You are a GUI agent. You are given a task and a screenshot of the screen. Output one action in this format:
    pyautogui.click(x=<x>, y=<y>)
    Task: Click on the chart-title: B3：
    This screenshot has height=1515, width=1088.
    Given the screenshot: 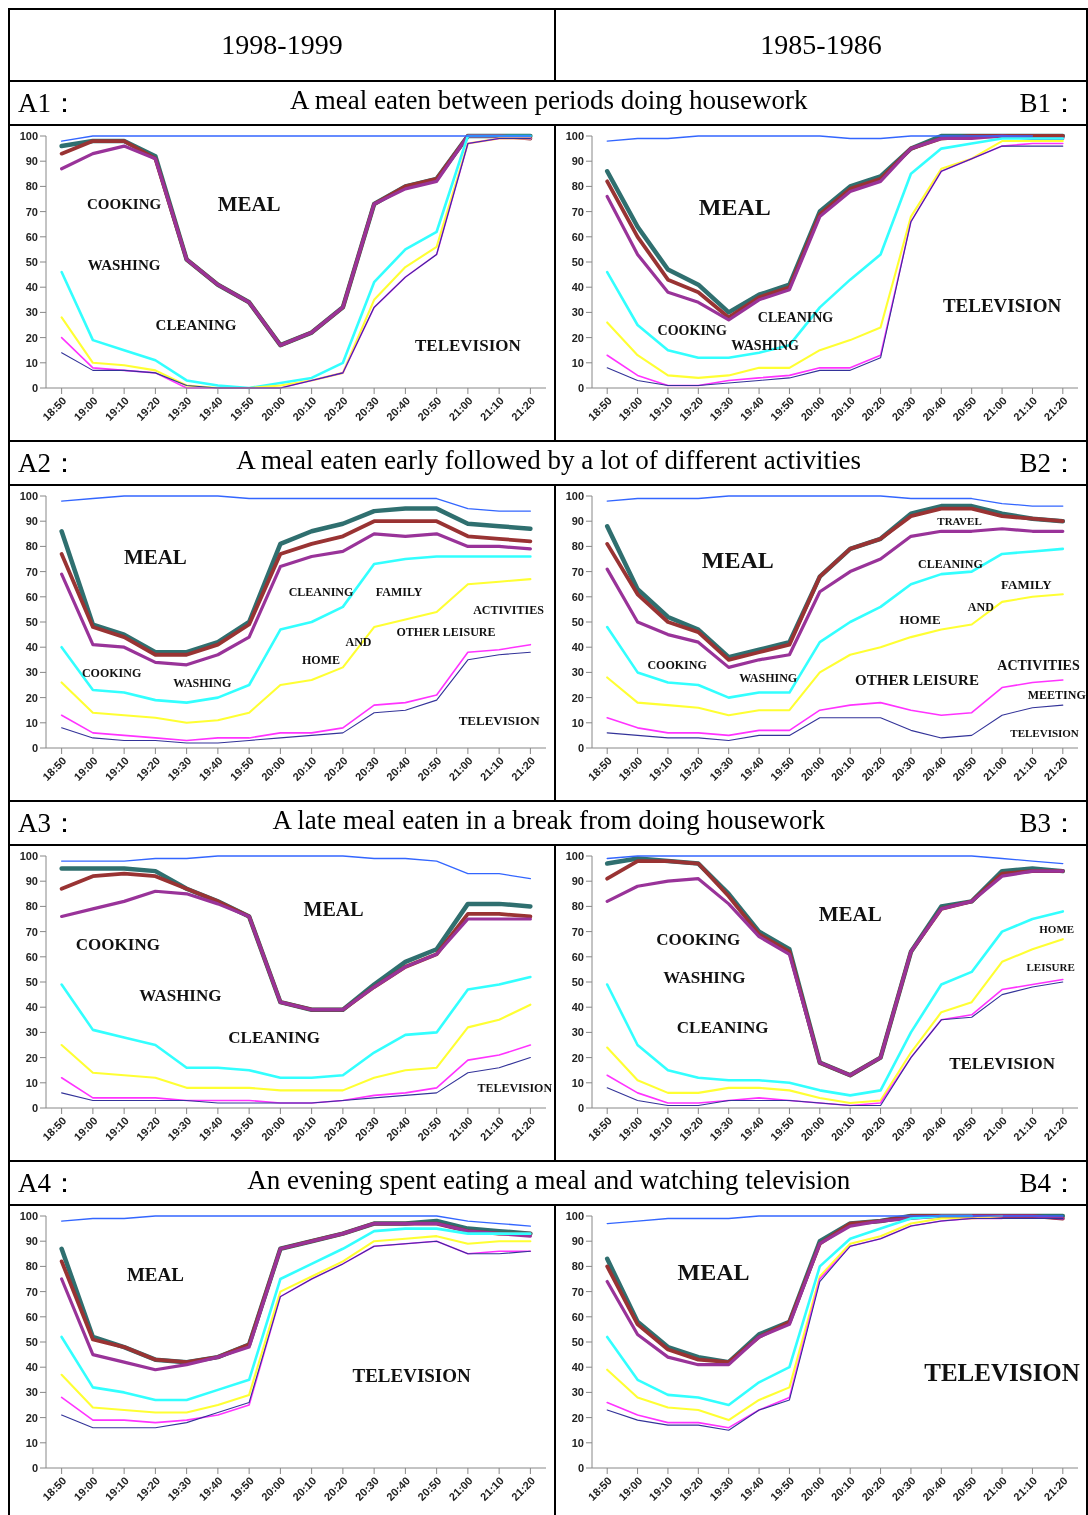 What is the action you would take?
    pyautogui.click(x=1048, y=823)
    